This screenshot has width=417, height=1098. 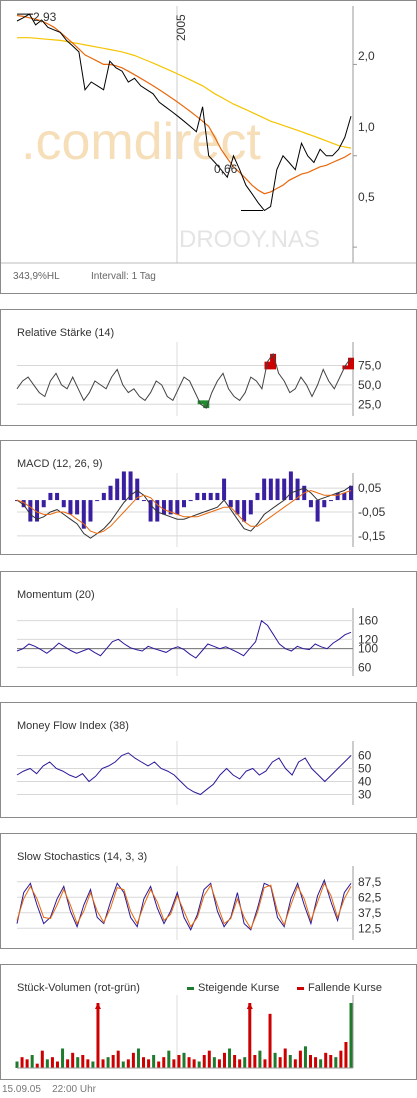 I want to click on stoch-svg-tick-3: 12,5, so click(x=370, y=928).